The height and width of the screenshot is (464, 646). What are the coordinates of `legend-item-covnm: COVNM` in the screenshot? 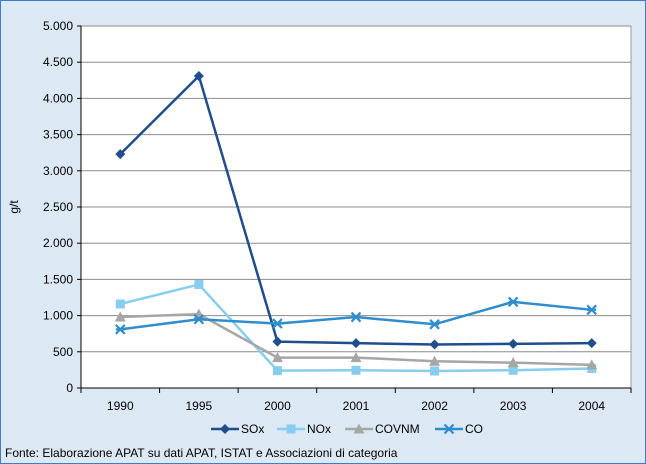 It's located at (382, 429).